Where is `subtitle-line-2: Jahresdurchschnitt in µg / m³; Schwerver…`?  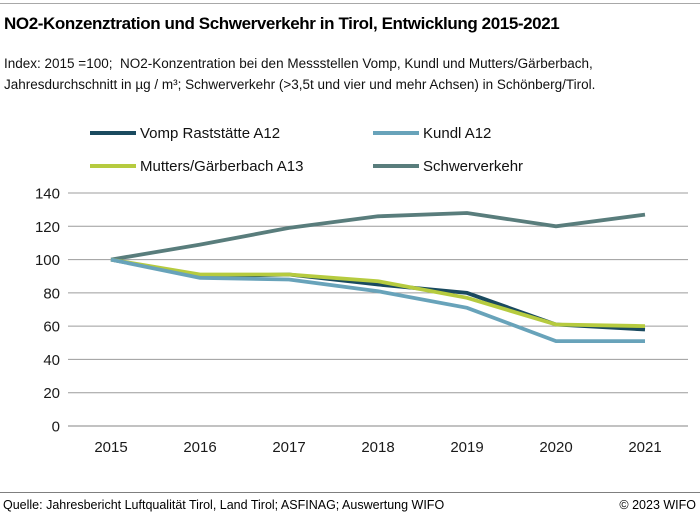 subtitle-line-2: Jahresdurchschnitt in µg / m³; Schwerver… is located at coordinates (300, 84).